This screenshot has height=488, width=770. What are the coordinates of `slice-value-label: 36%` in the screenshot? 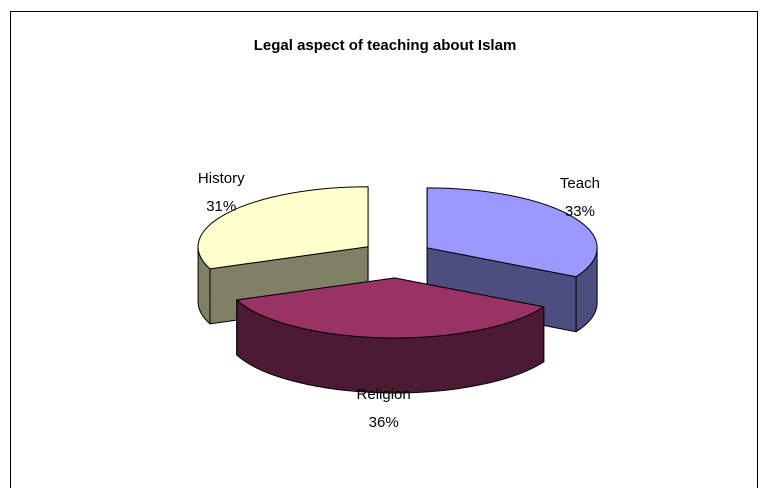 It's located at (384, 422).